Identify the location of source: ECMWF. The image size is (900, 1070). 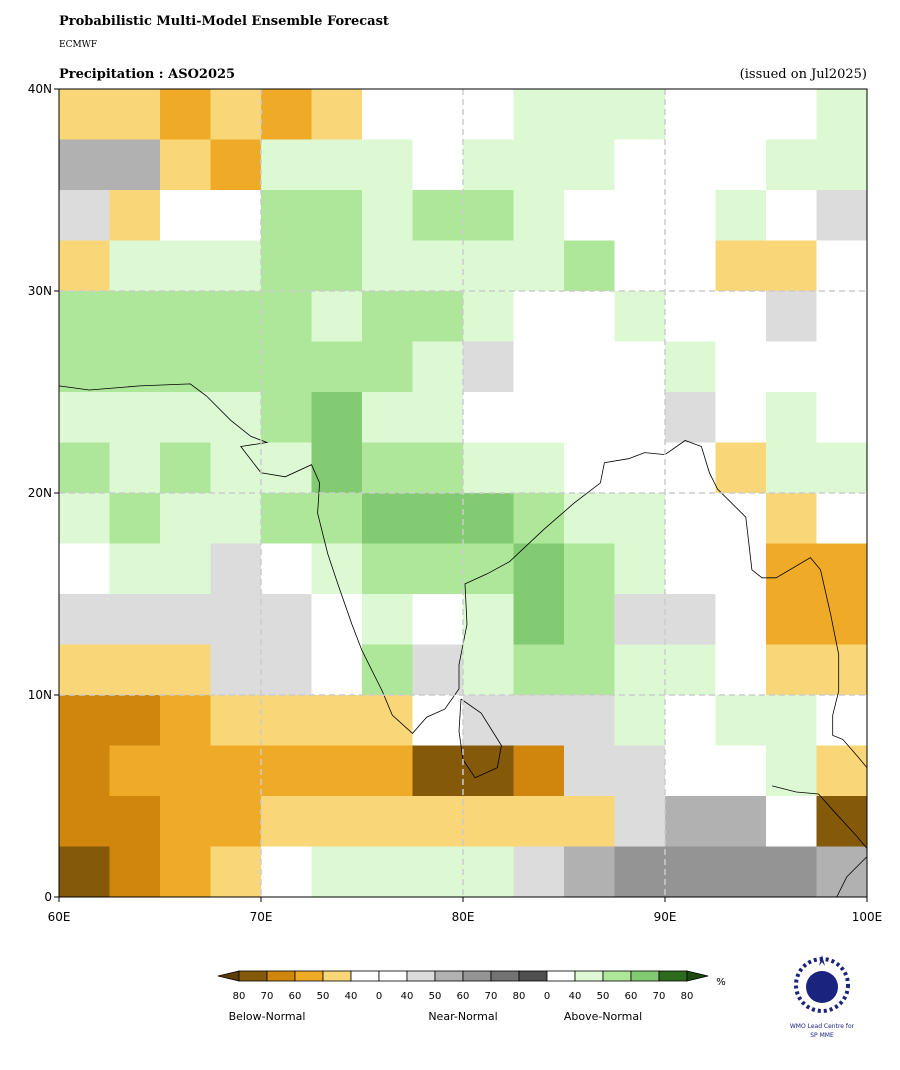
(78, 45).